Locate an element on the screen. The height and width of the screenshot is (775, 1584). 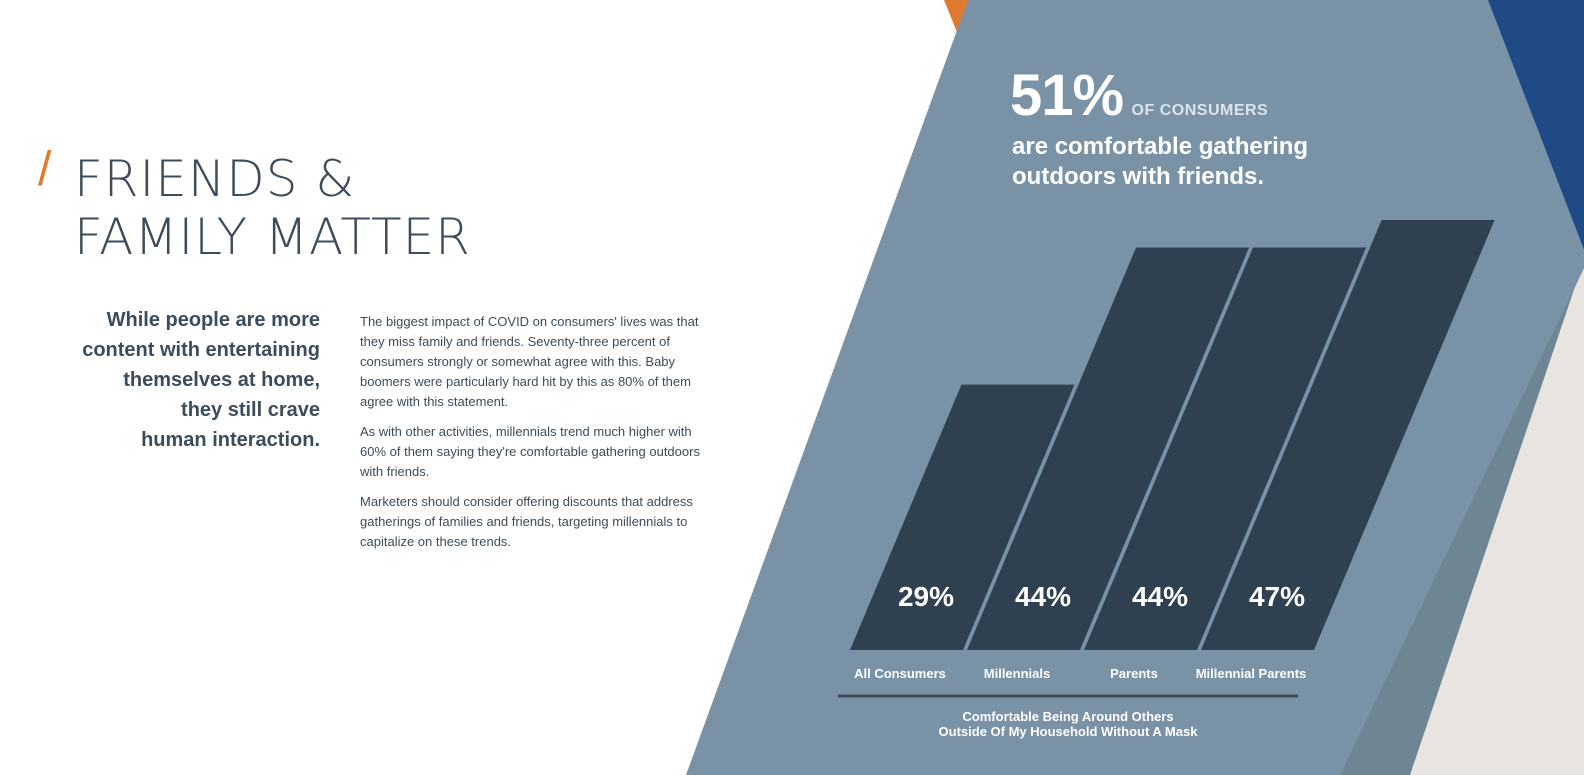
subheading-line: While people are more is located at coordinates (213, 320).